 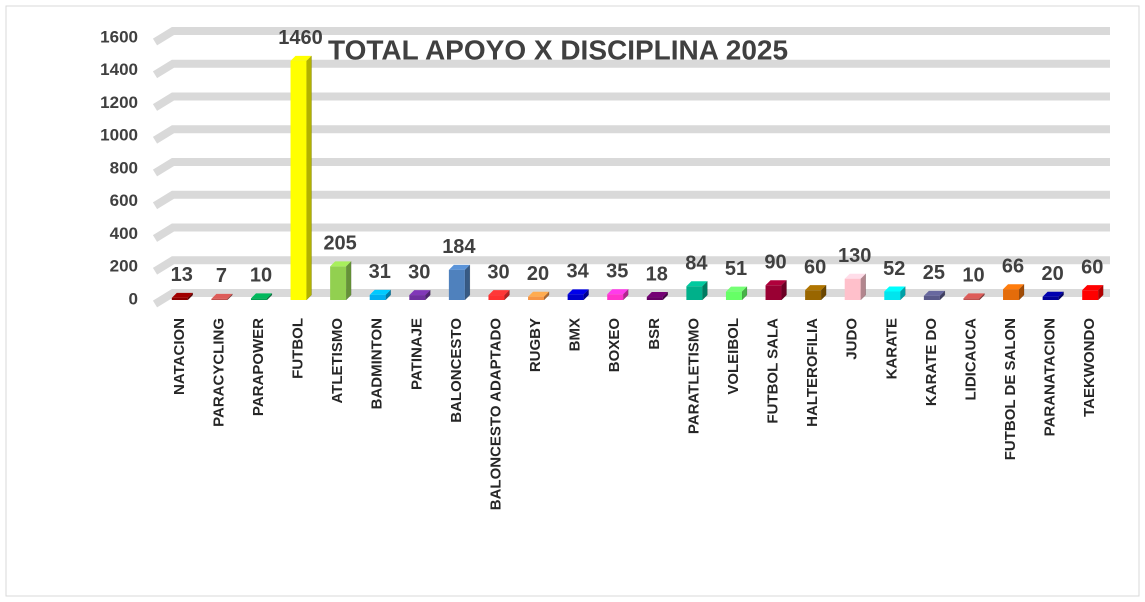 What do you see at coordinates (1089, 367) in the screenshot?
I see `x-tick-label: TAEKWONDO` at bounding box center [1089, 367].